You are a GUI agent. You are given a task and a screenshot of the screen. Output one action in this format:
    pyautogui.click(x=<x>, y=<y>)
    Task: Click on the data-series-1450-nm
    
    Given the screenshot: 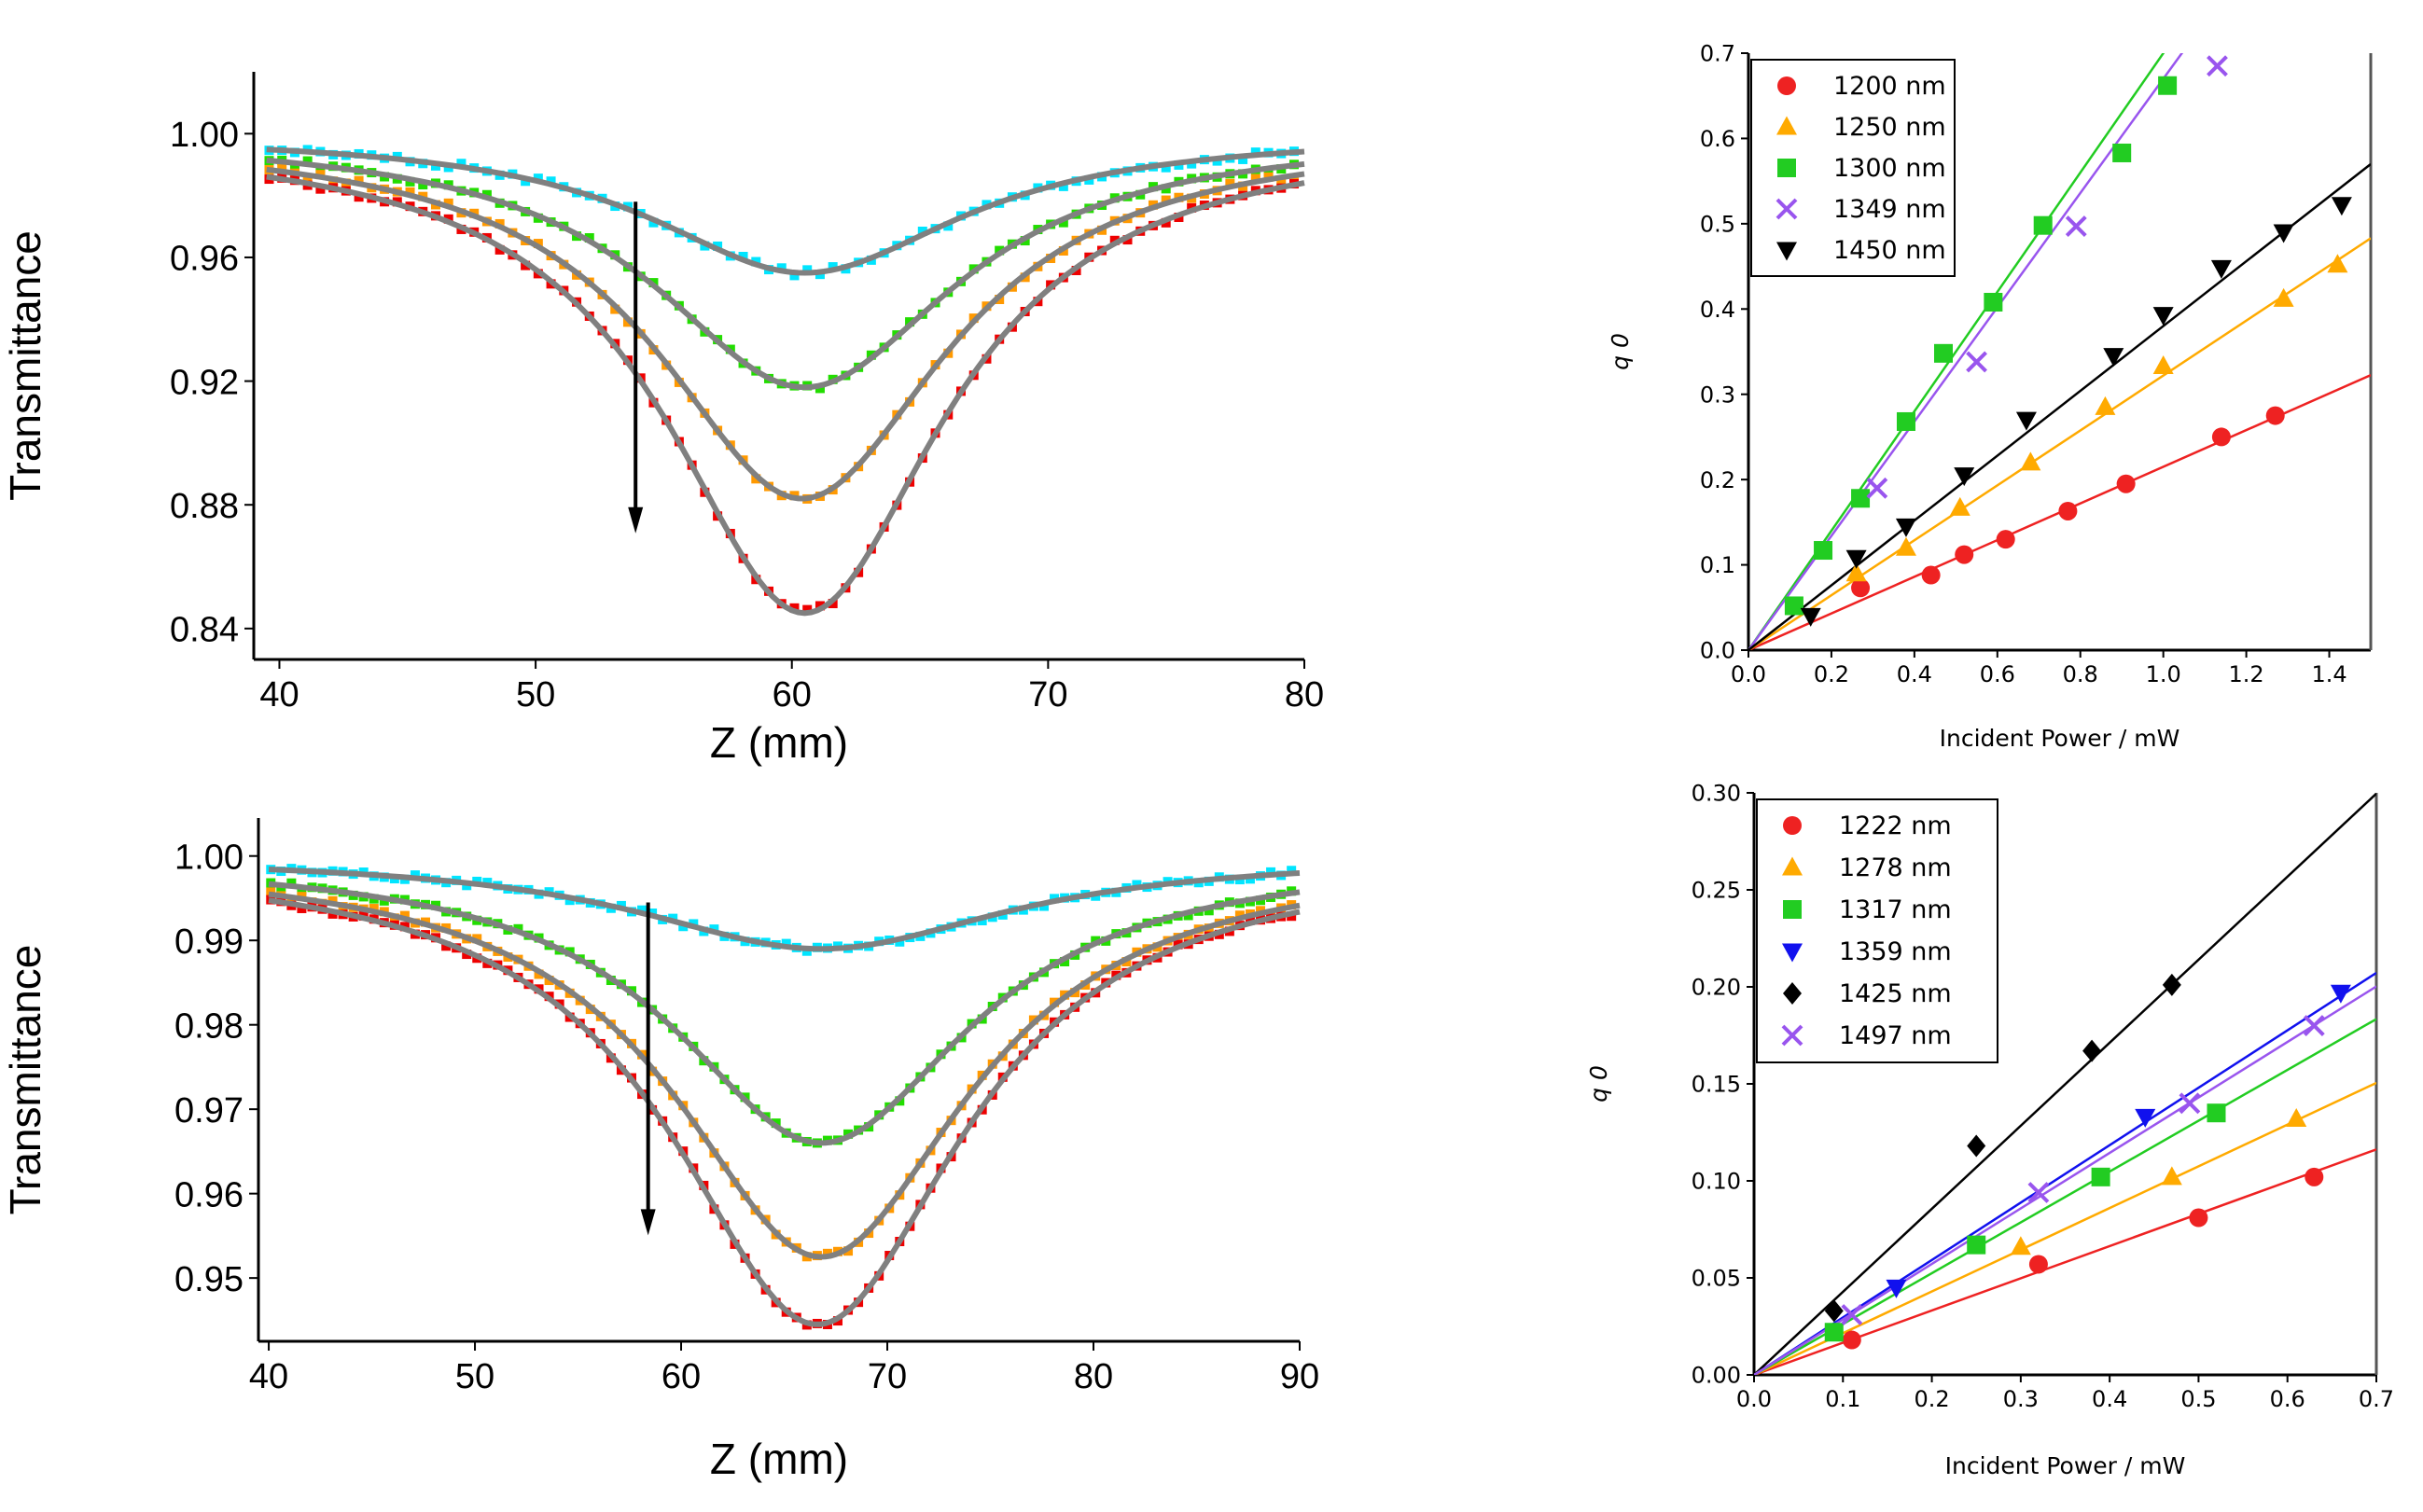 What is the action you would take?
    pyautogui.click(x=2076, y=412)
    